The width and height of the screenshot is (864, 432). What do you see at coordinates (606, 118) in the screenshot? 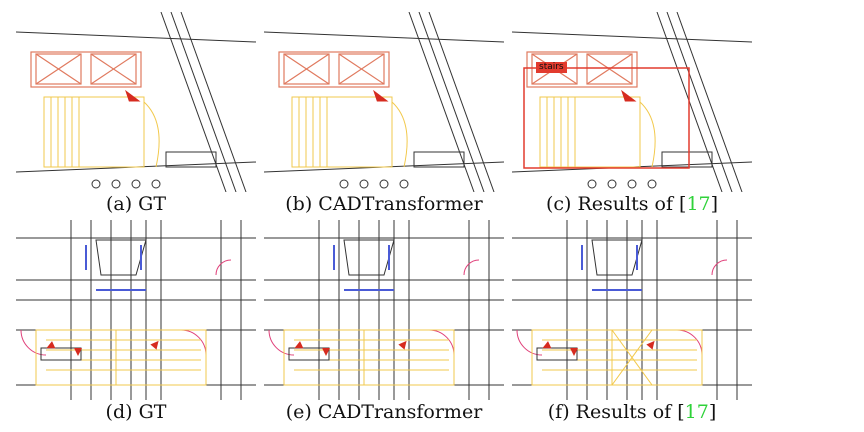
I see `detection-box` at bounding box center [606, 118].